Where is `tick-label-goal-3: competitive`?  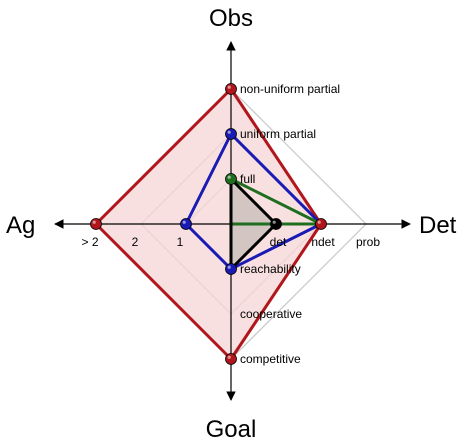 tick-label-goal-3: competitive is located at coordinates (270, 359).